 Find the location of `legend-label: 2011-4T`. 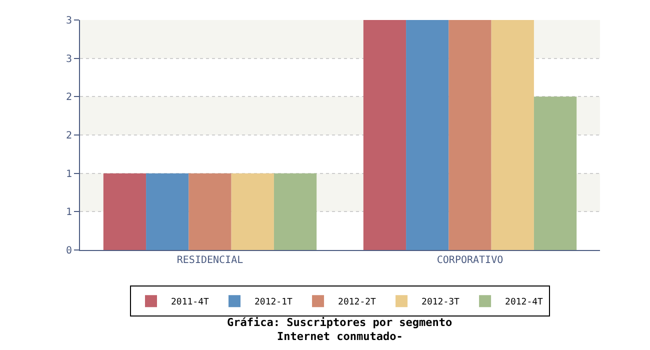

legend-label: 2011-4T is located at coordinates (190, 303).